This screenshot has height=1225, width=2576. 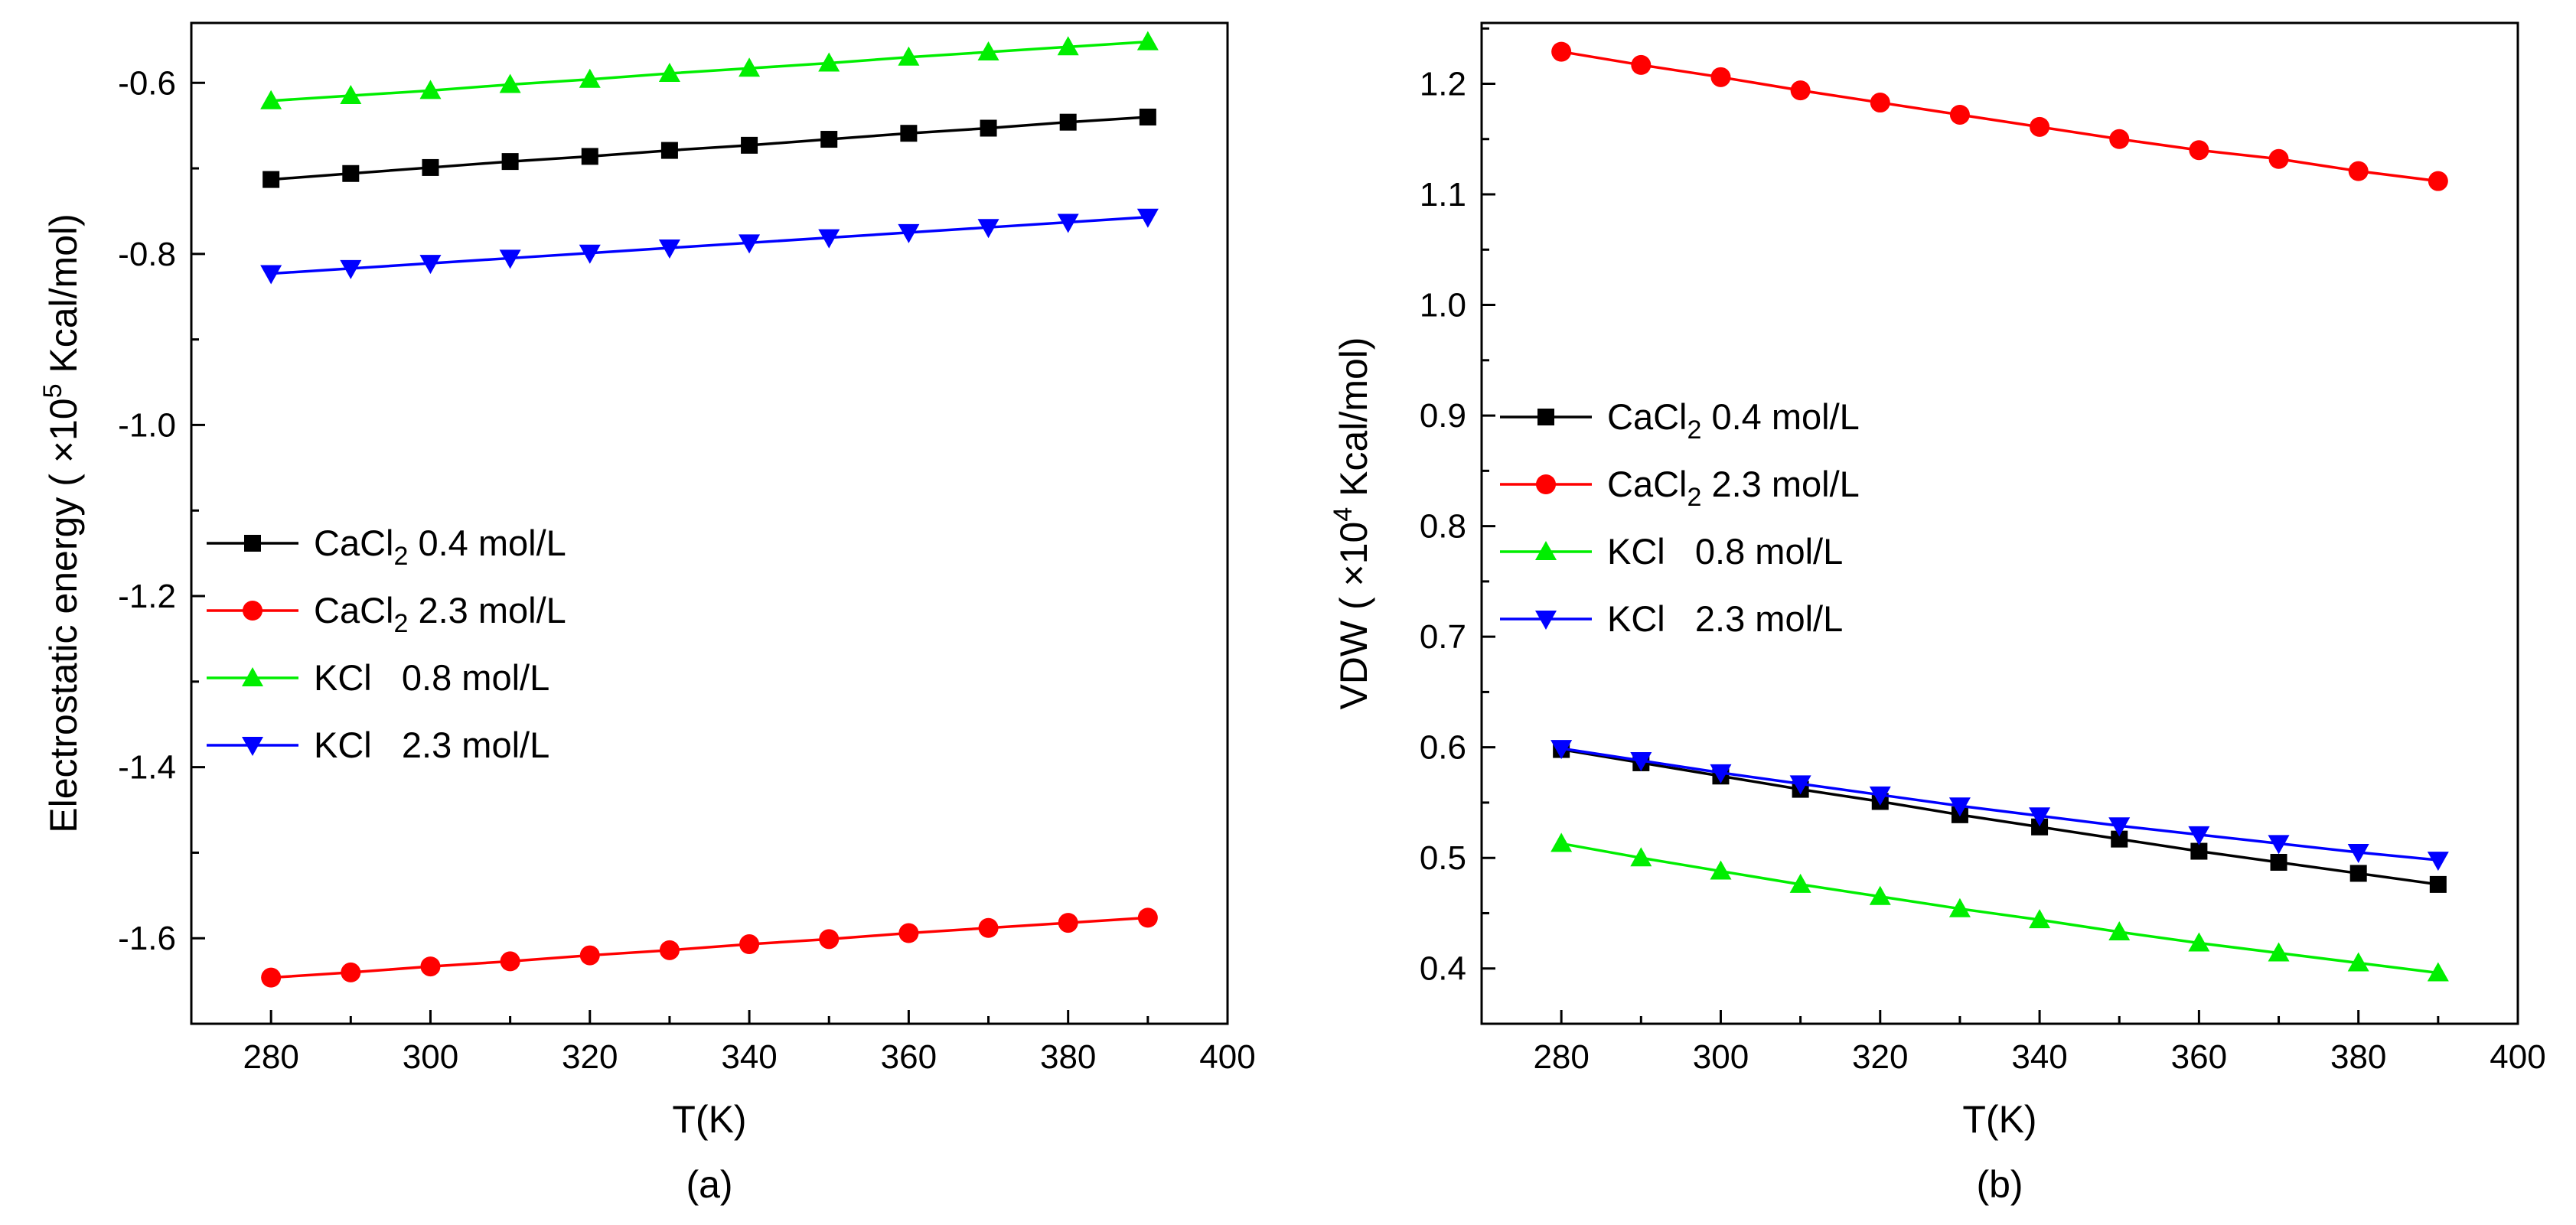 What do you see at coordinates (1443, 84) in the screenshot?
I see `y-tick-label: 1.2` at bounding box center [1443, 84].